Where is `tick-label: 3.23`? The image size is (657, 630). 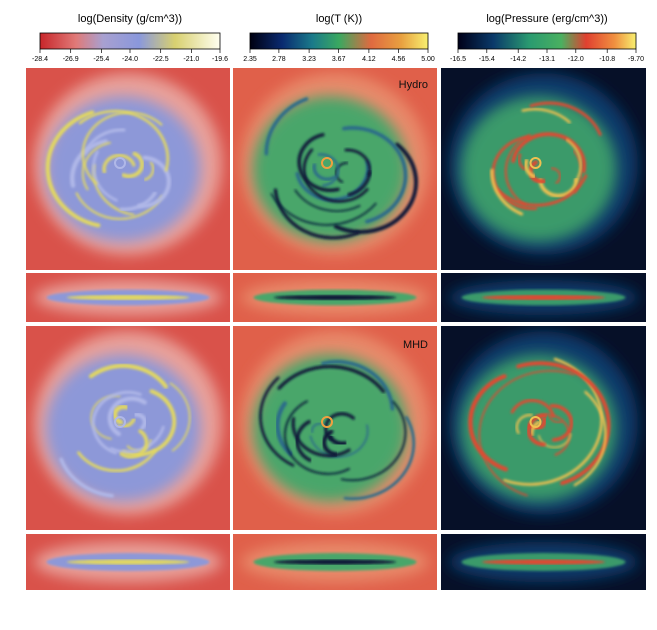
tick-label: 3.23 is located at coordinates (309, 59).